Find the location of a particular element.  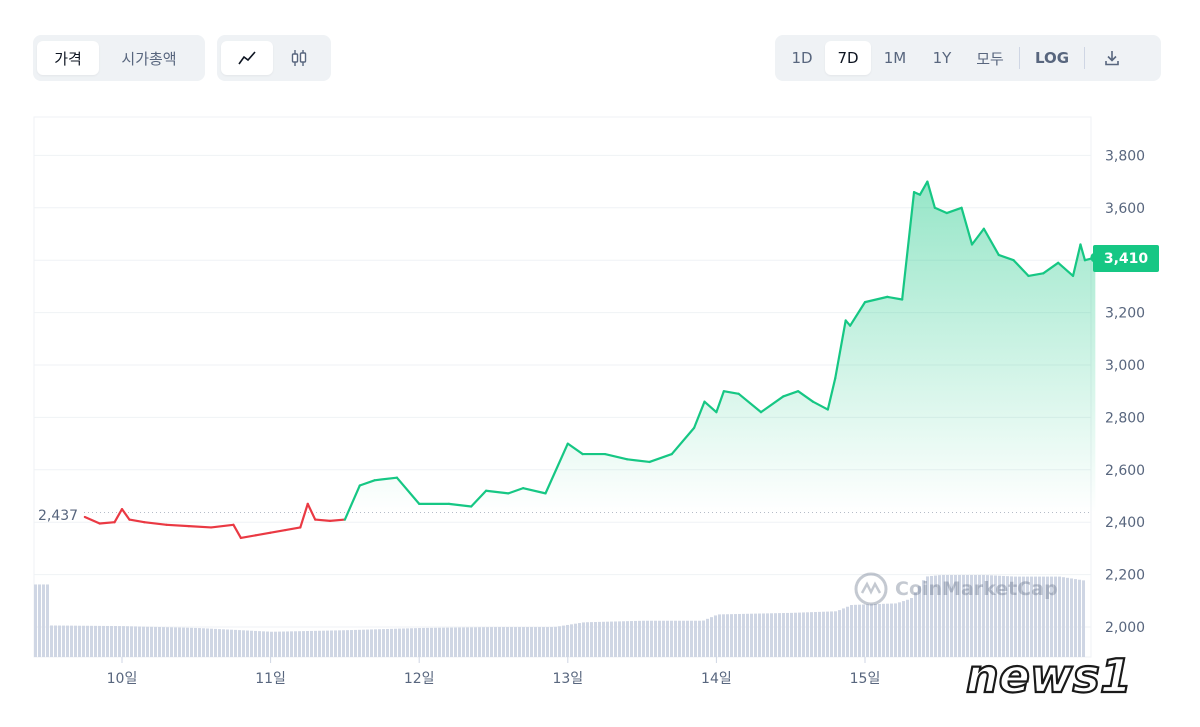

line-chart-icon is located at coordinates (247, 58).